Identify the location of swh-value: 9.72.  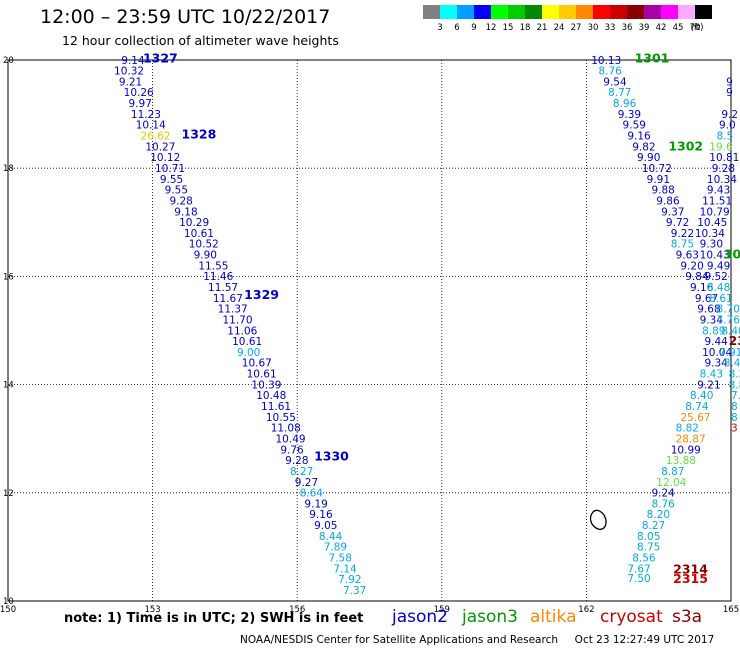
(677, 223).